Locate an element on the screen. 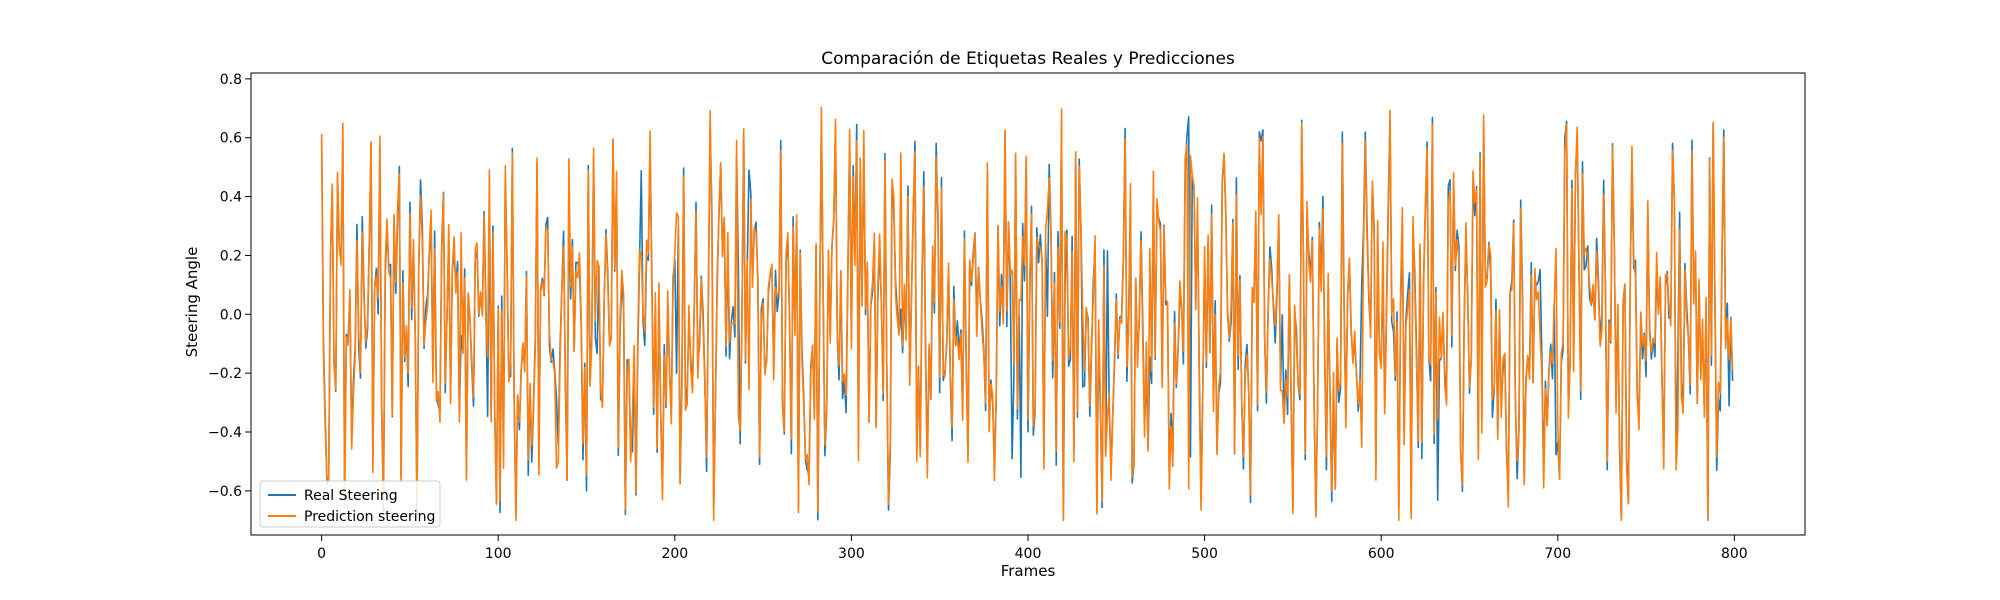 The image size is (2000, 600). y-tick-label: 0.6 is located at coordinates (231, 139).